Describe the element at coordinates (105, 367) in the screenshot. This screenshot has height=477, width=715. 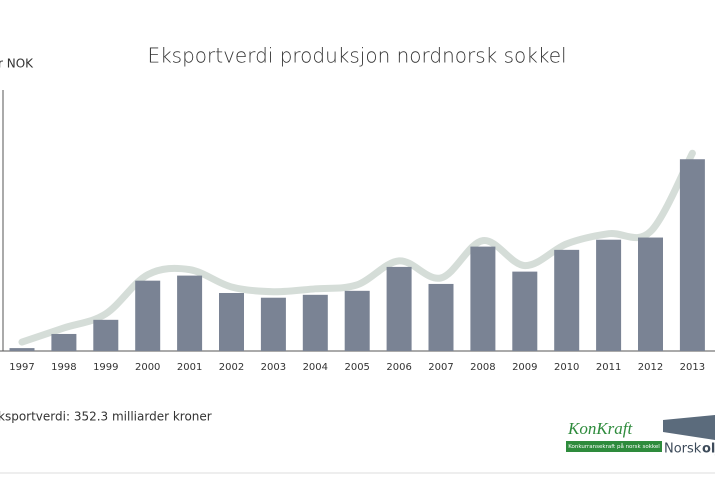
I see `x-tick-label: 1999` at that location.